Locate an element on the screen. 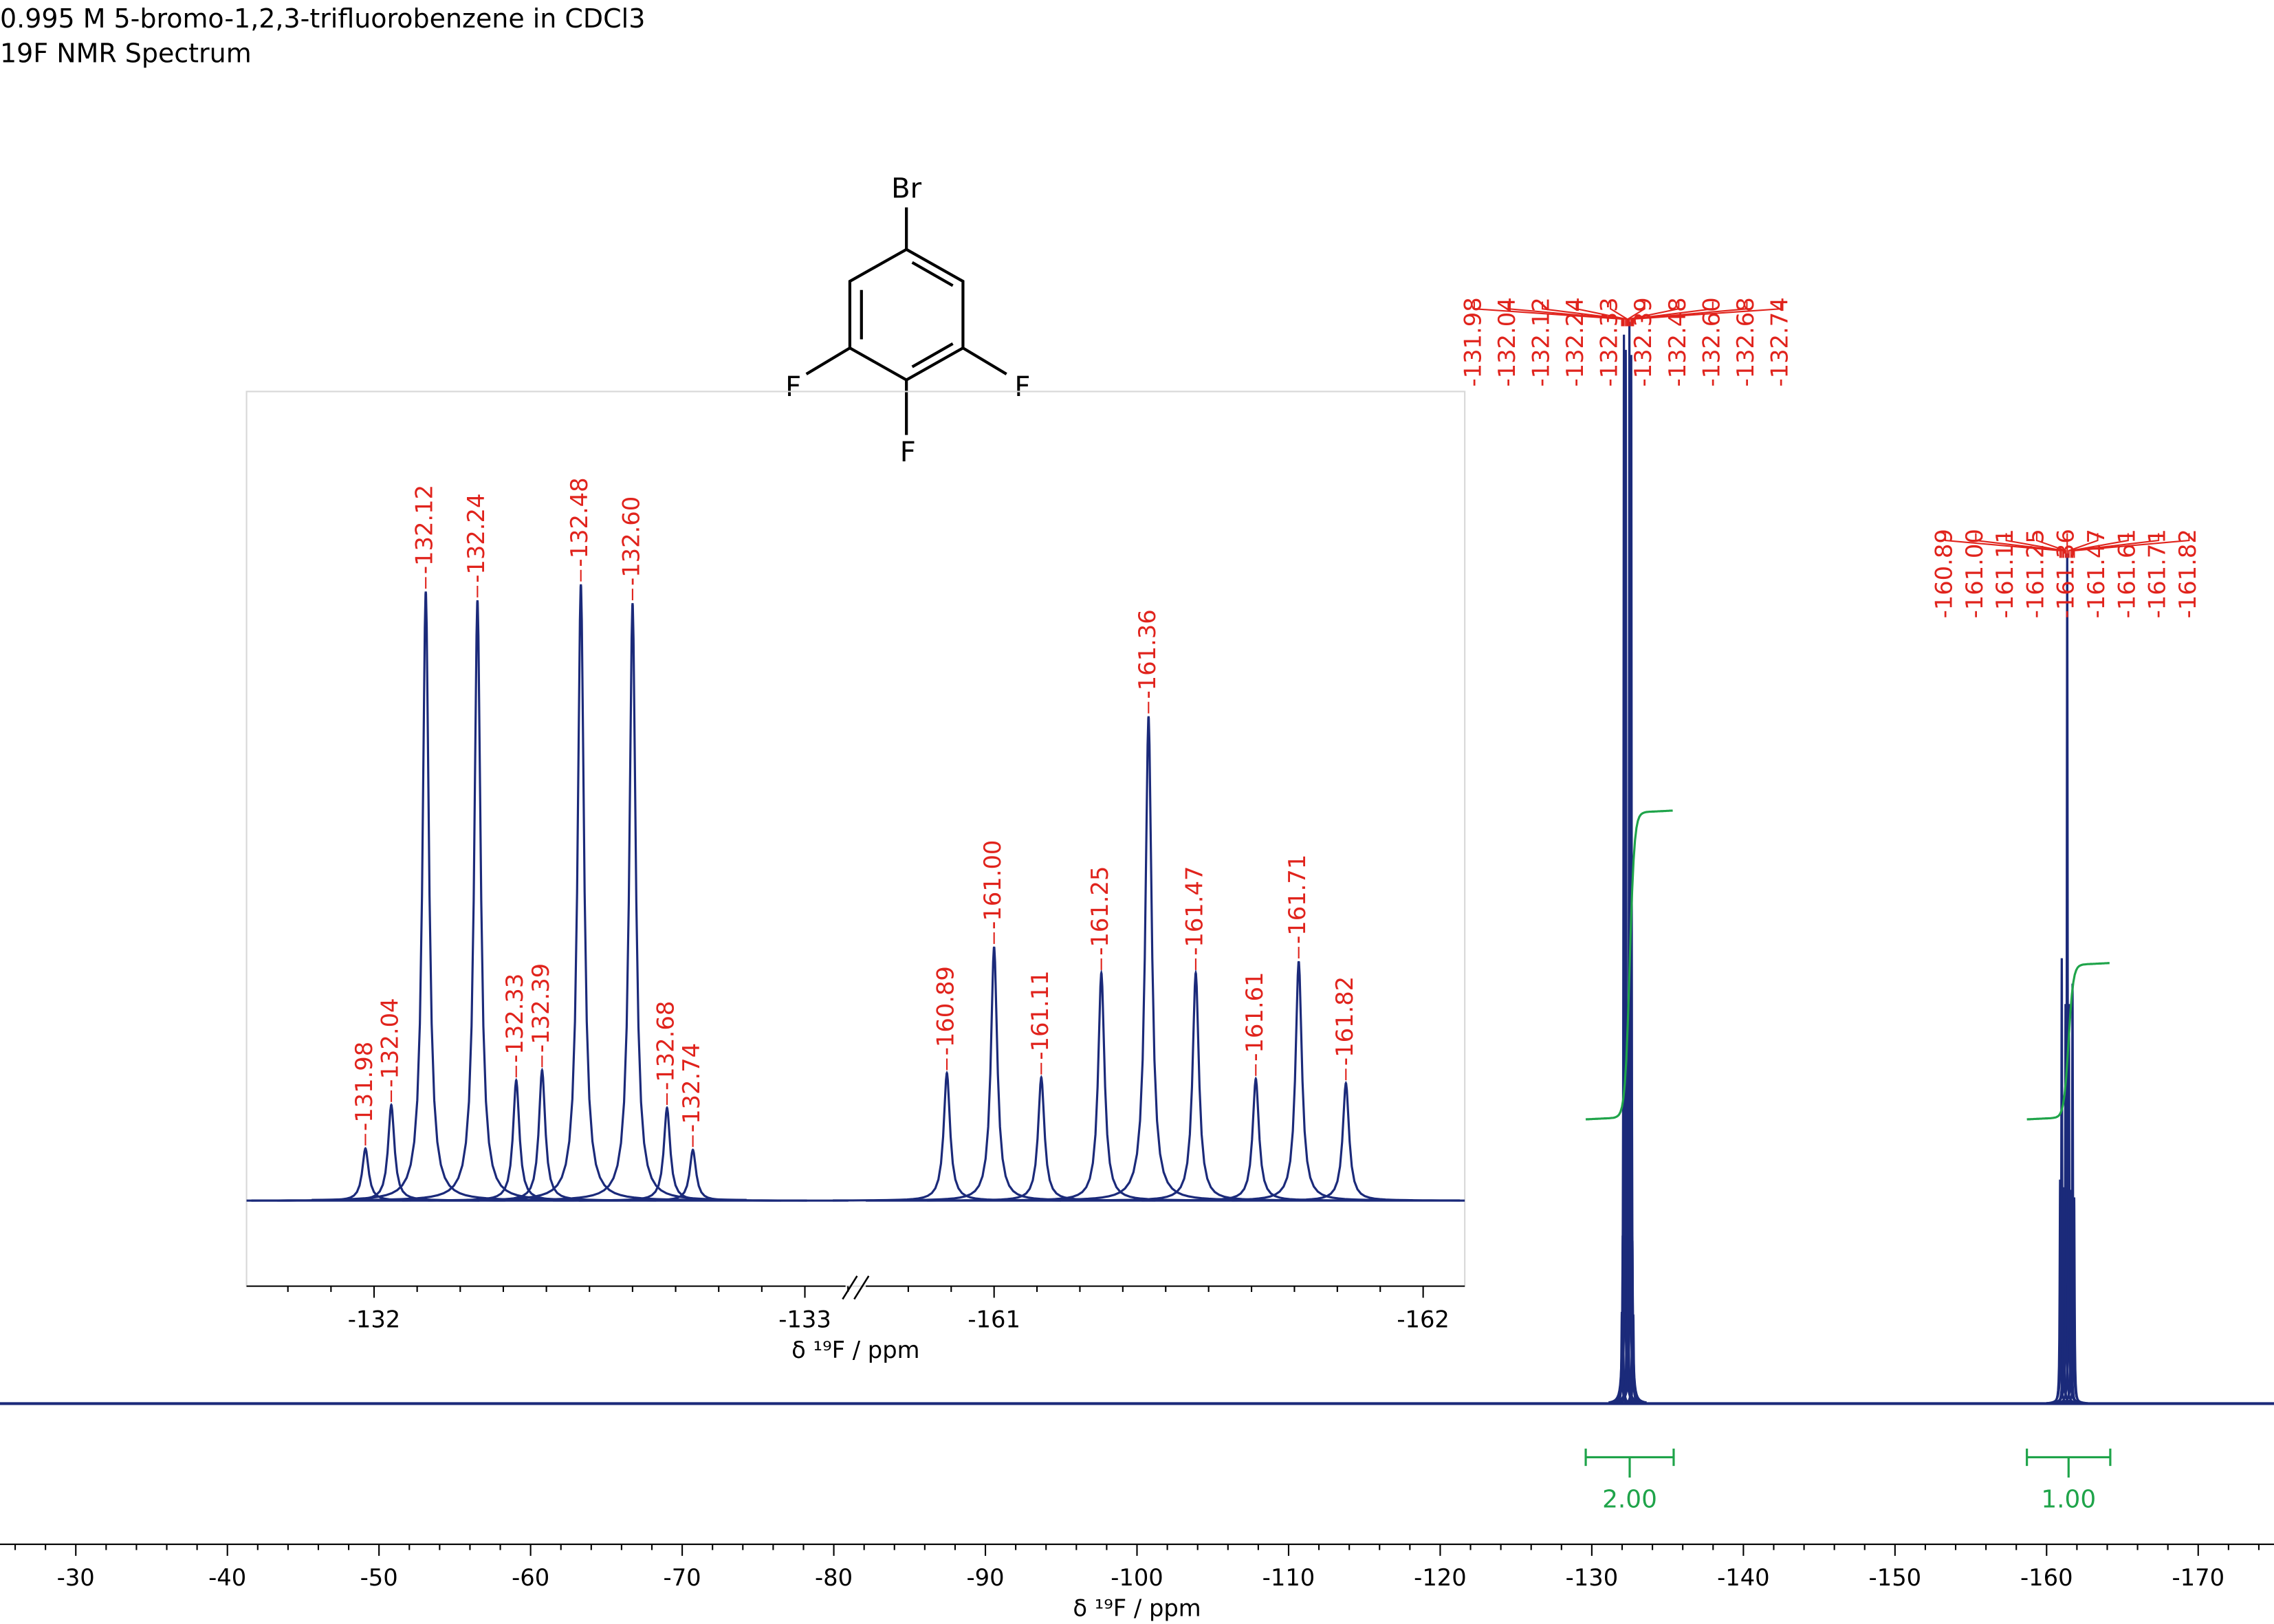 Image resolution: width=2274 pixels, height=1624 pixels. inset-peak-label: -132.68 is located at coordinates (666, 1045).